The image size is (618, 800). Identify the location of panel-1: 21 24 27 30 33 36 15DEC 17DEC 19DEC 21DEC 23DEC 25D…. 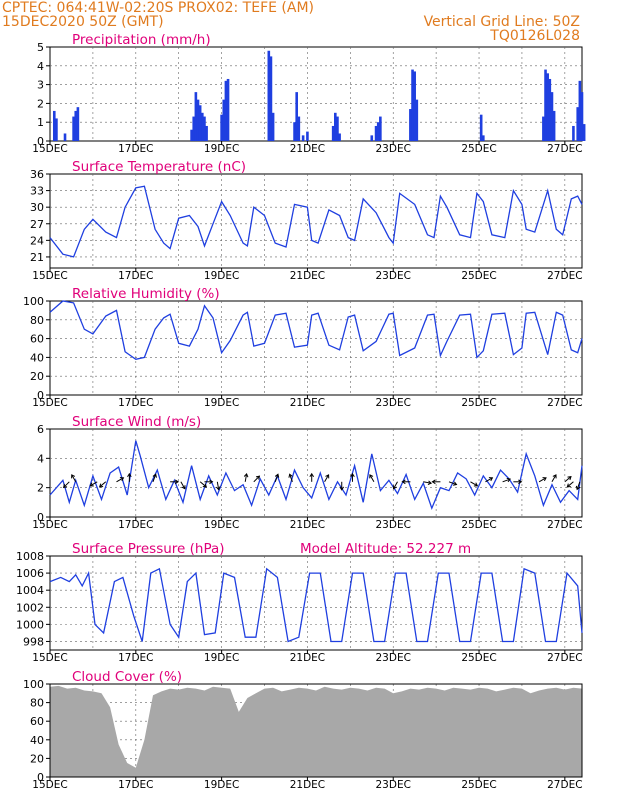
(306, 220).